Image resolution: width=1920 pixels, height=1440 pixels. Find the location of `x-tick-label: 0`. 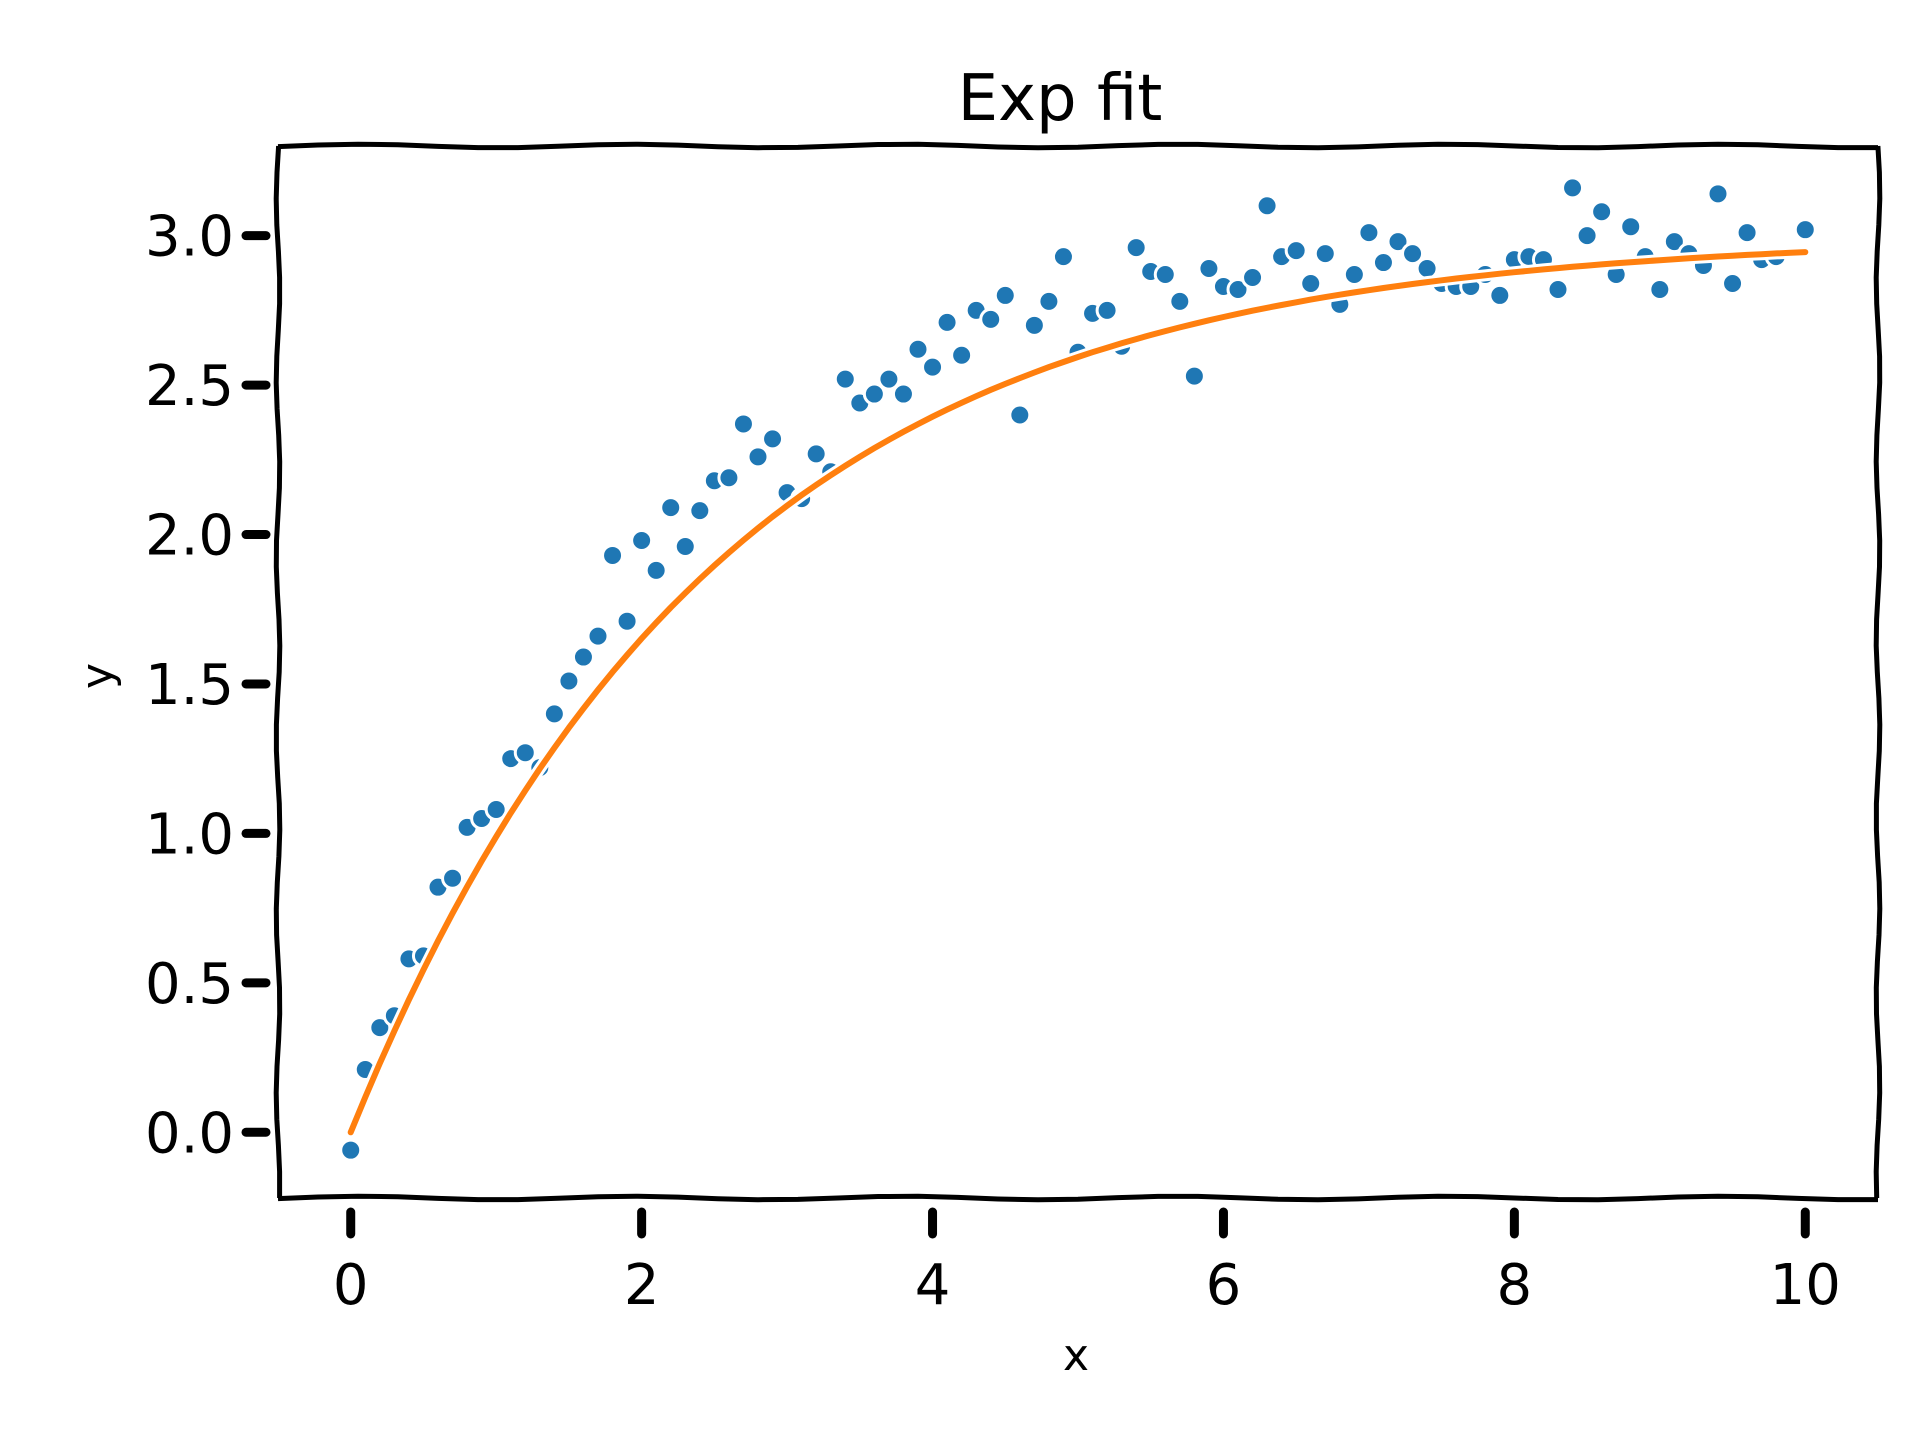

x-tick-label: 0 is located at coordinates (351, 1285).